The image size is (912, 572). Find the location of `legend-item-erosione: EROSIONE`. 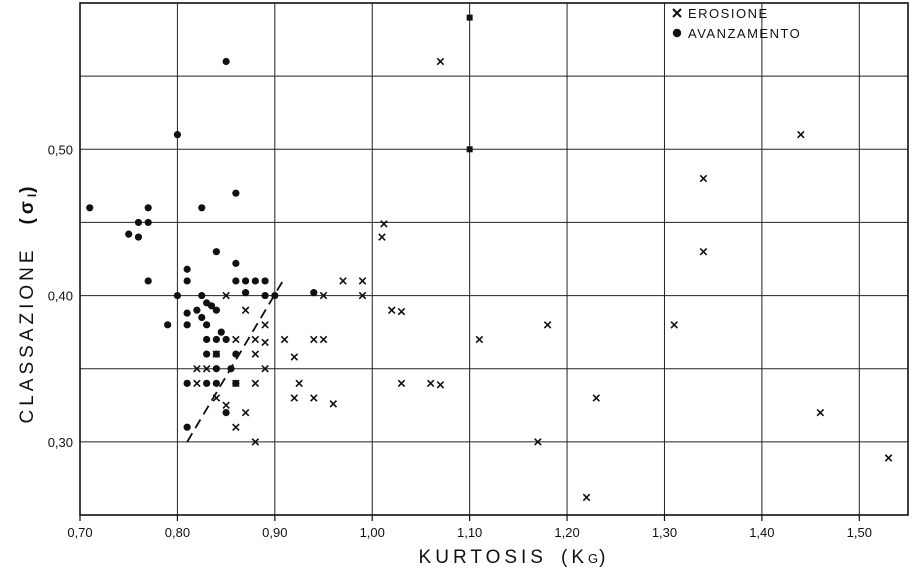

legend-item-erosione: EROSIONE is located at coordinates (720, 13).